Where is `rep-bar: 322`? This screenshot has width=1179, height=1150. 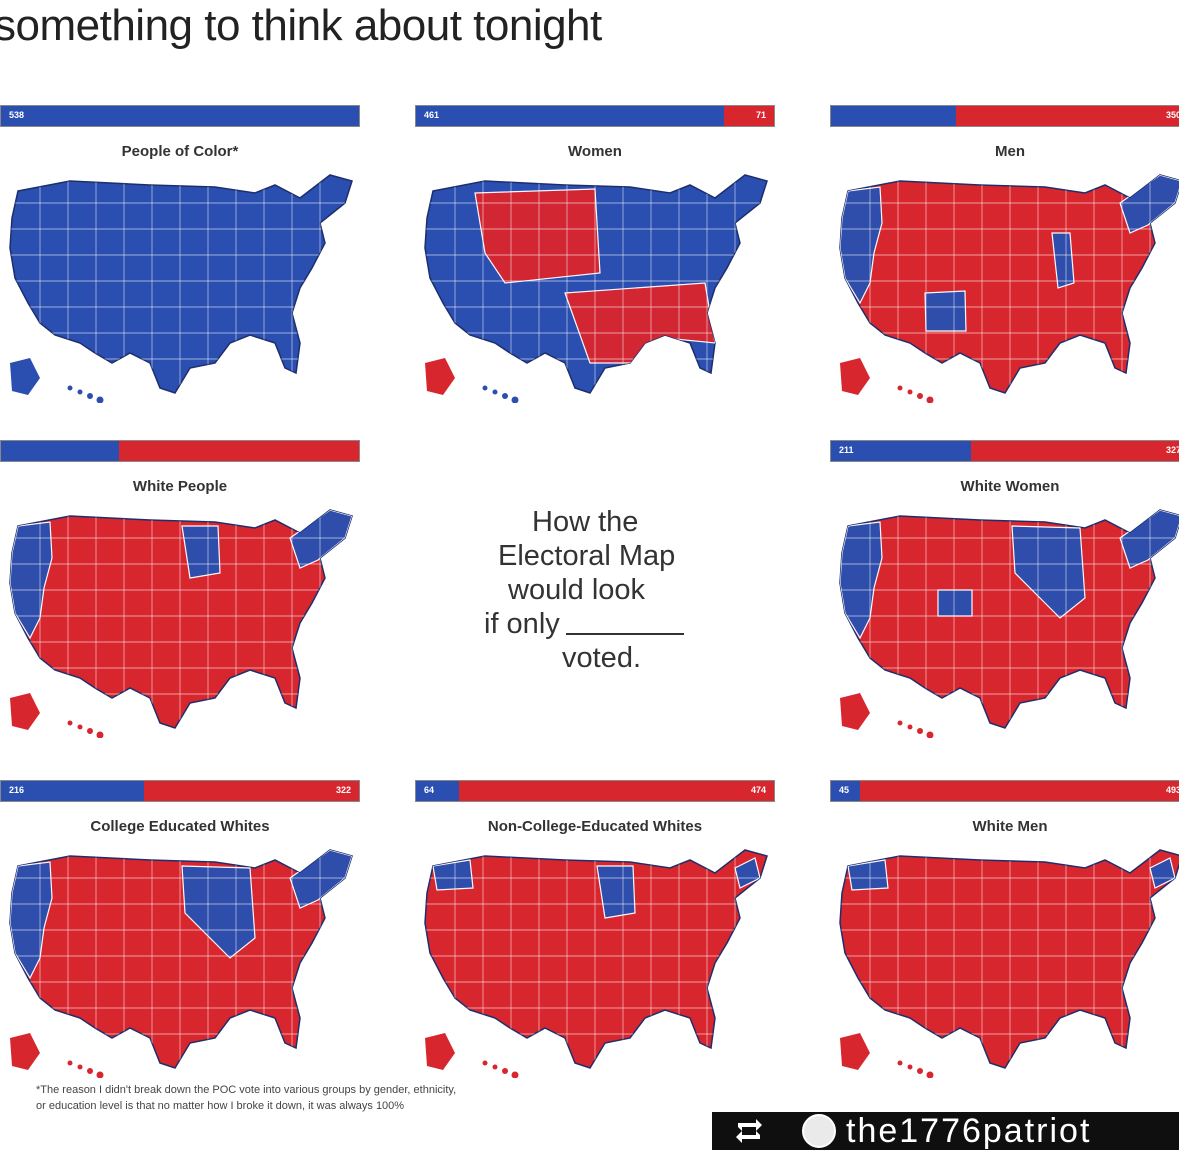
rep-bar: 322 is located at coordinates (251, 791).